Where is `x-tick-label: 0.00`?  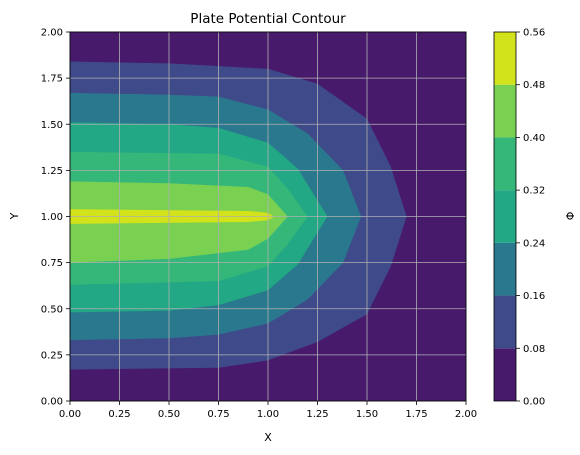 x-tick-label: 0.00 is located at coordinates (70, 414).